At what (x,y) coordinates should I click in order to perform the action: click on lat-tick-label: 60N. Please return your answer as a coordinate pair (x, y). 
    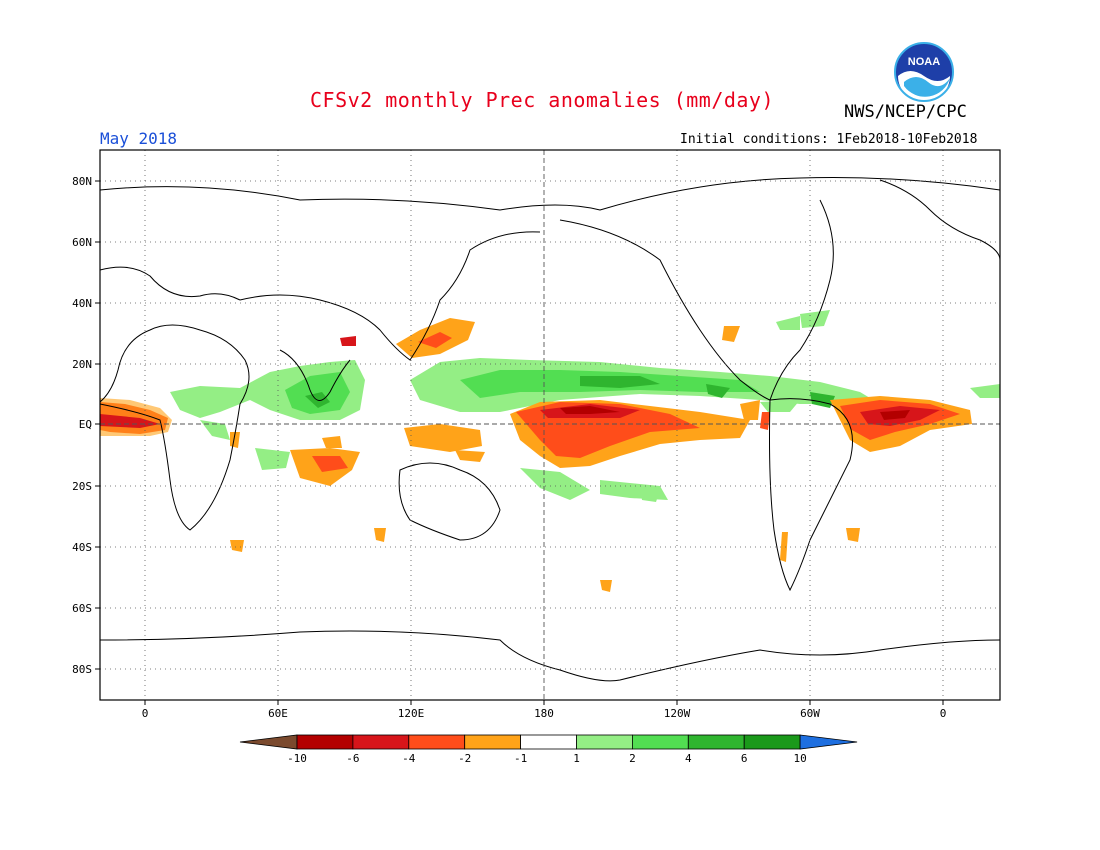
    Looking at the image, I should click on (82, 242).